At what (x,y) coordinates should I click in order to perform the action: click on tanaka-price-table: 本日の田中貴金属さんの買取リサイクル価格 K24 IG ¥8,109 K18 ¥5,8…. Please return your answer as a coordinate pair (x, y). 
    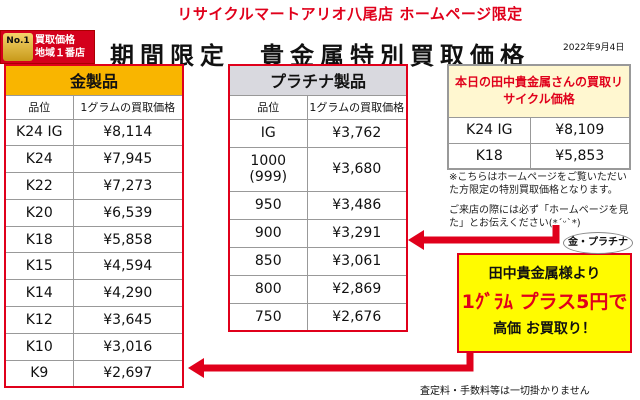
    Looking at the image, I should click on (539, 117).